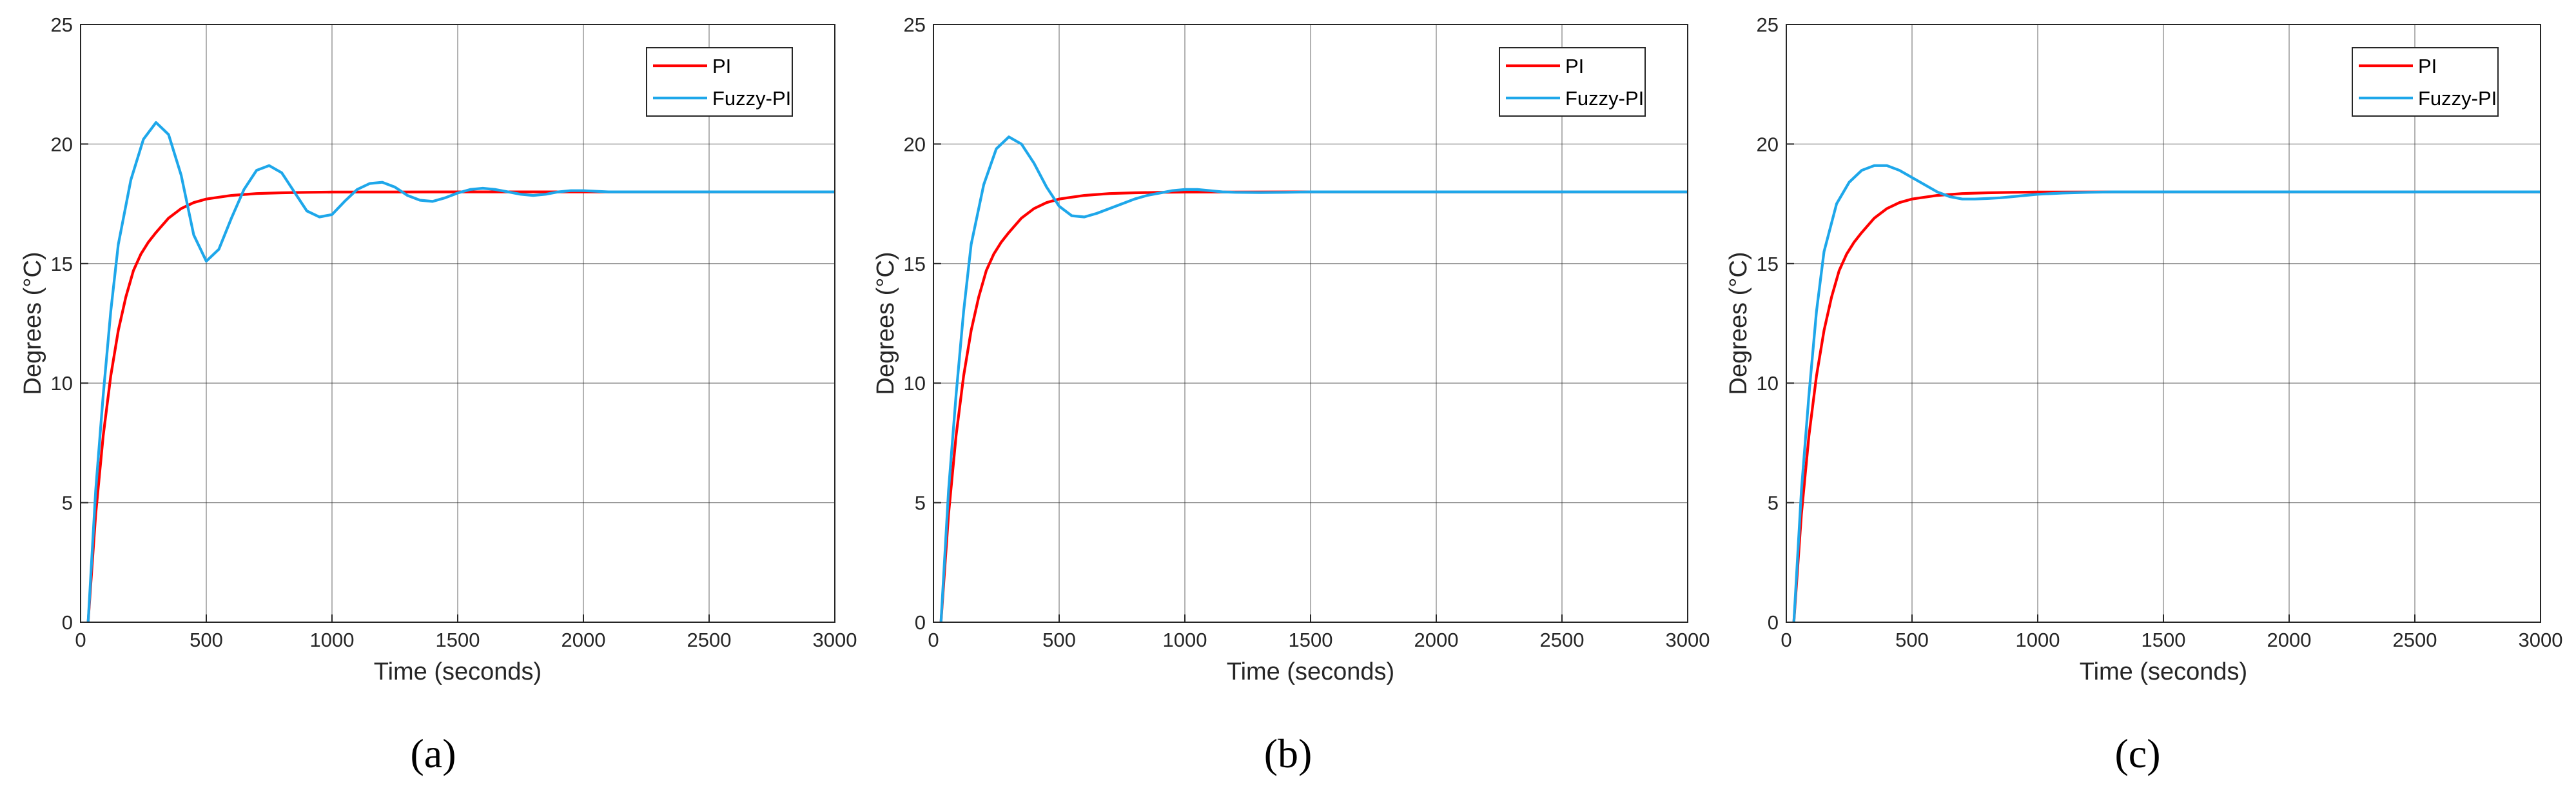 Image resolution: width=2576 pixels, height=795 pixels. Describe the element at coordinates (2137, 753) in the screenshot. I see `panel-caption: (c)` at that location.